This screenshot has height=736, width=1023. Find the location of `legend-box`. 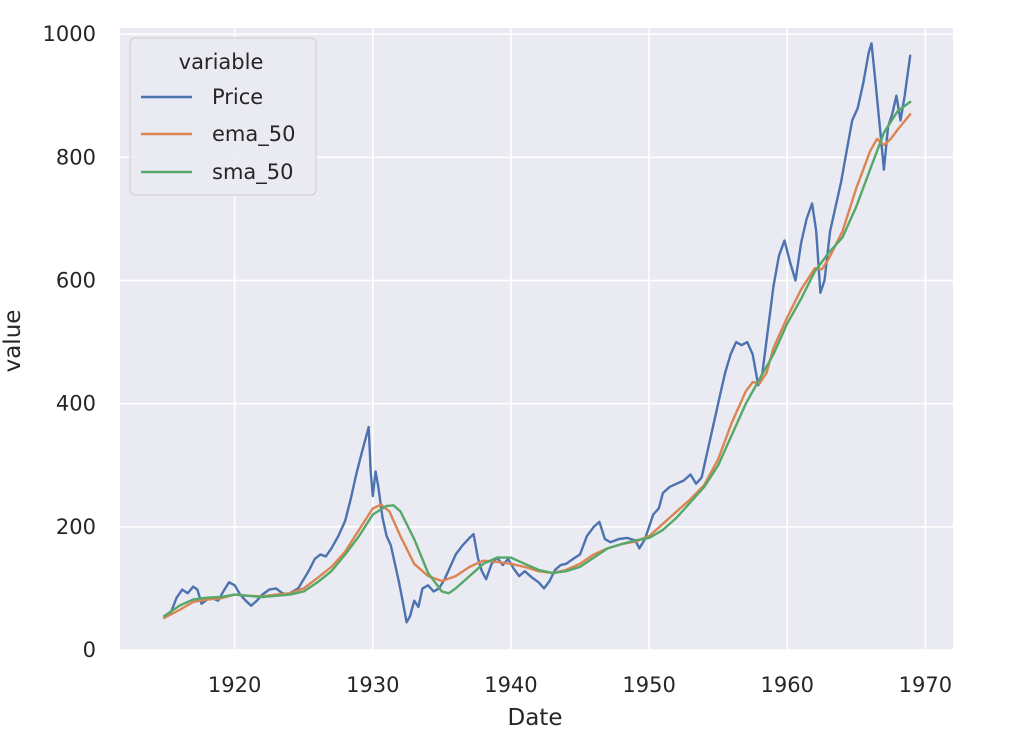

legend-box is located at coordinates (223, 116).